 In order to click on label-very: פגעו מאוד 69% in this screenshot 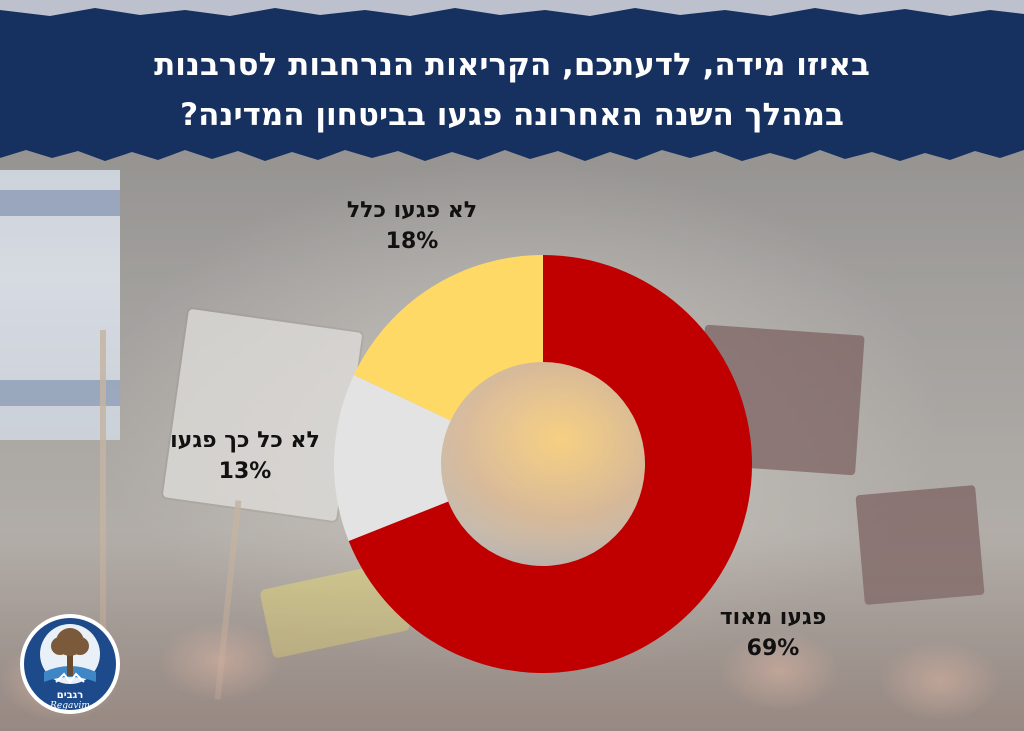, I will do `click(773, 634)`.